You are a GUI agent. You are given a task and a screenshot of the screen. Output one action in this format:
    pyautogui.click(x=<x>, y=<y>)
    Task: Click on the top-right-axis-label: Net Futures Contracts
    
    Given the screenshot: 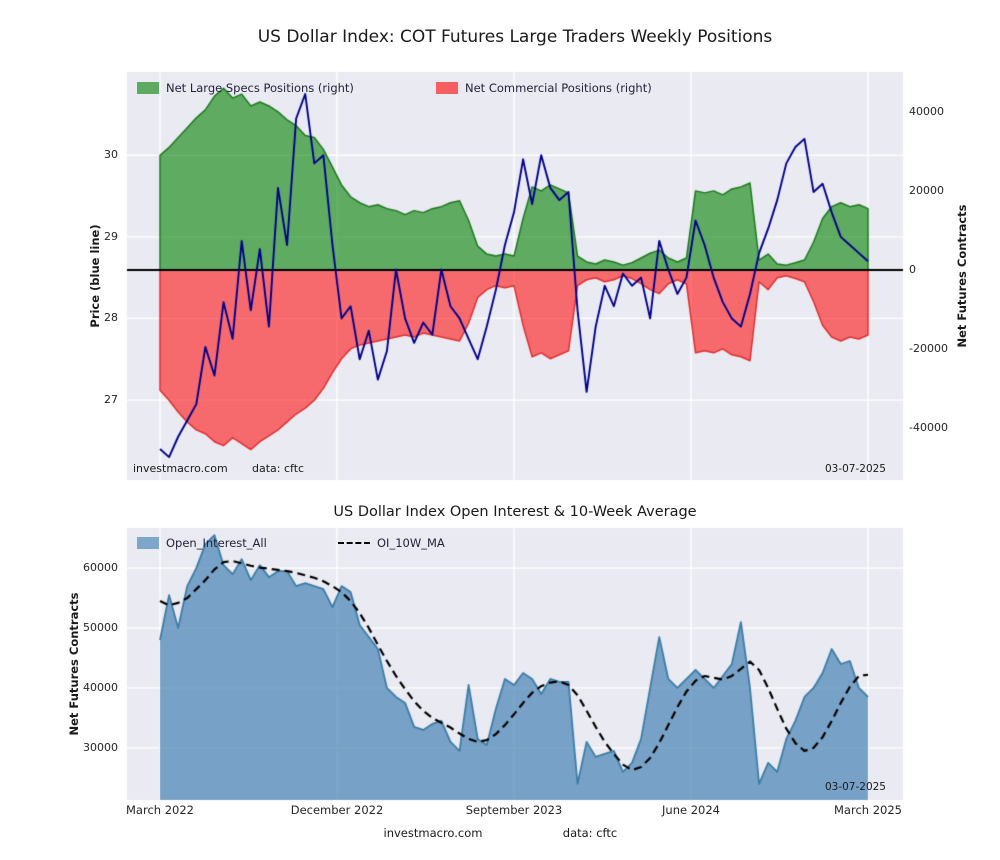 What is the action you would take?
    pyautogui.click(x=962, y=276)
    